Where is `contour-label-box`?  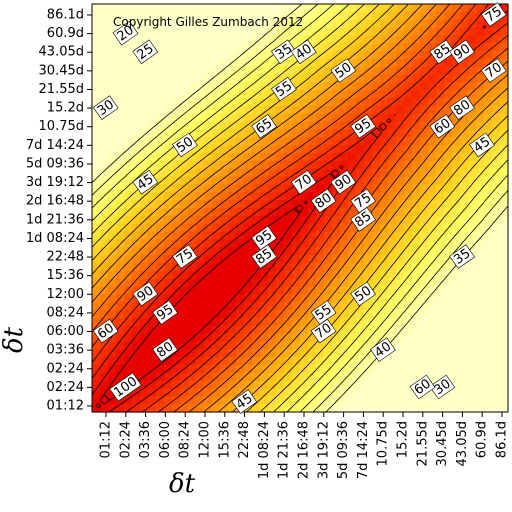 contour-label-box is located at coordinates (363, 201).